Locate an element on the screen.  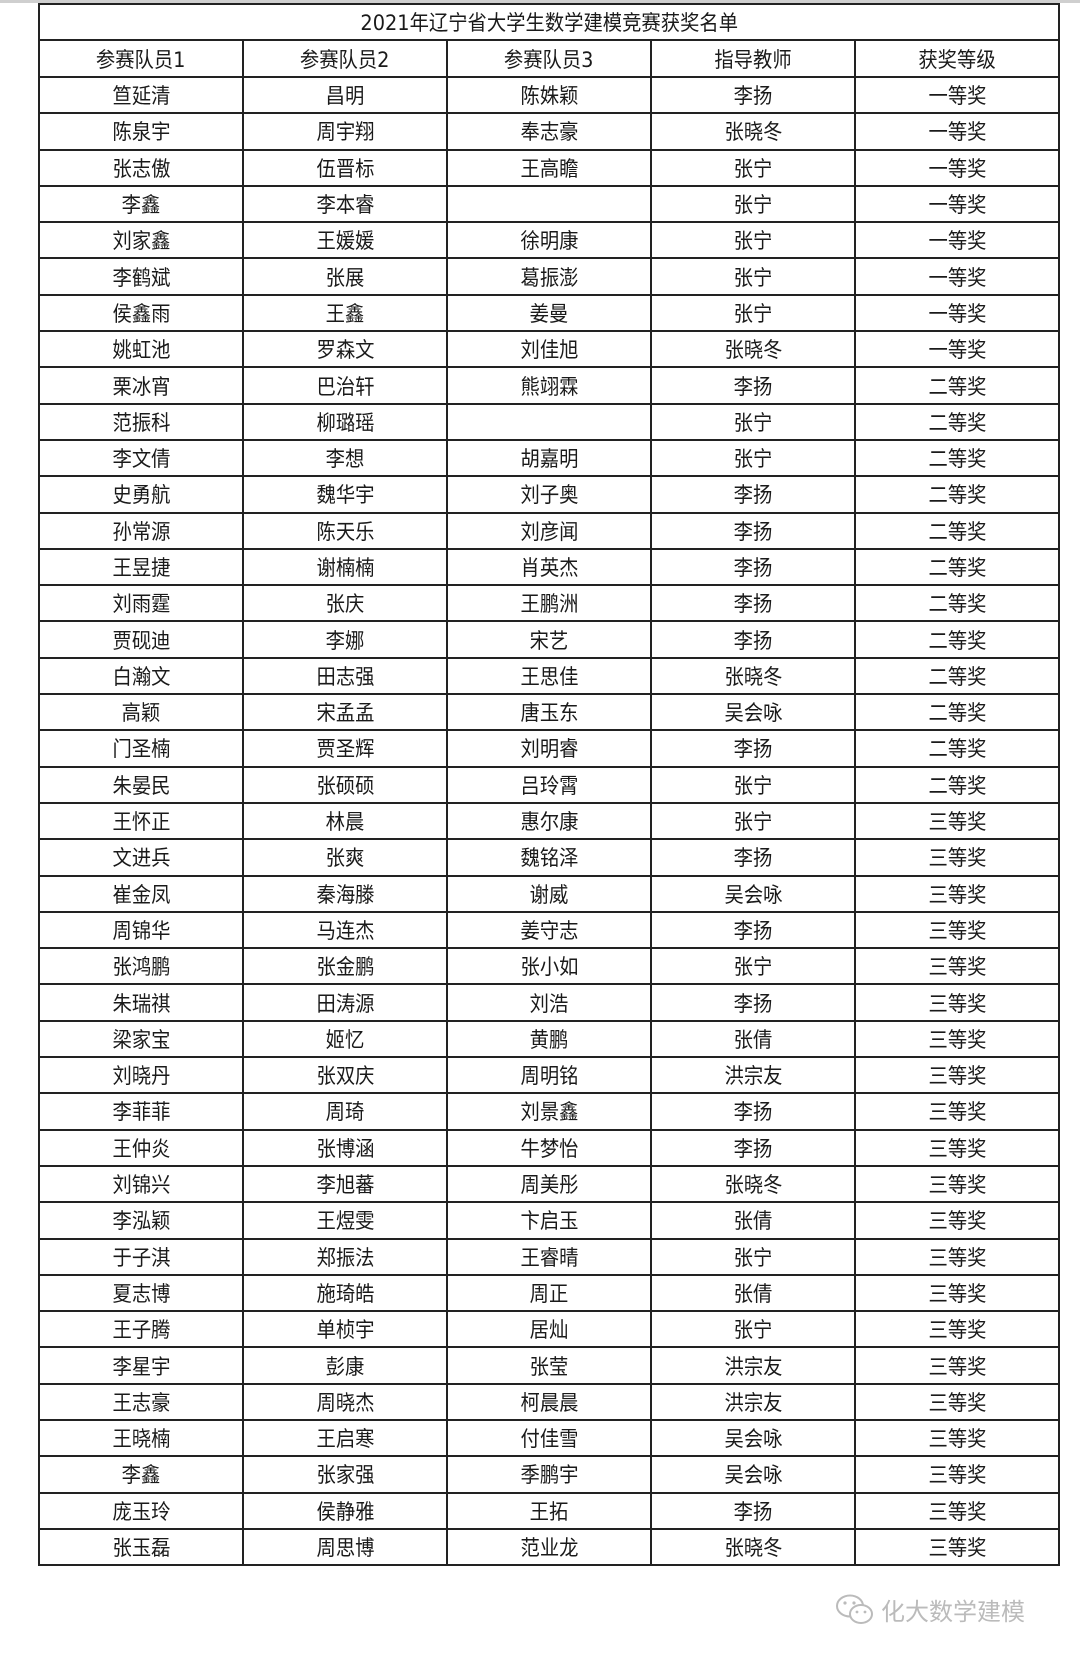
watermark: 化大数学建模 is located at coordinates (930, 1609).